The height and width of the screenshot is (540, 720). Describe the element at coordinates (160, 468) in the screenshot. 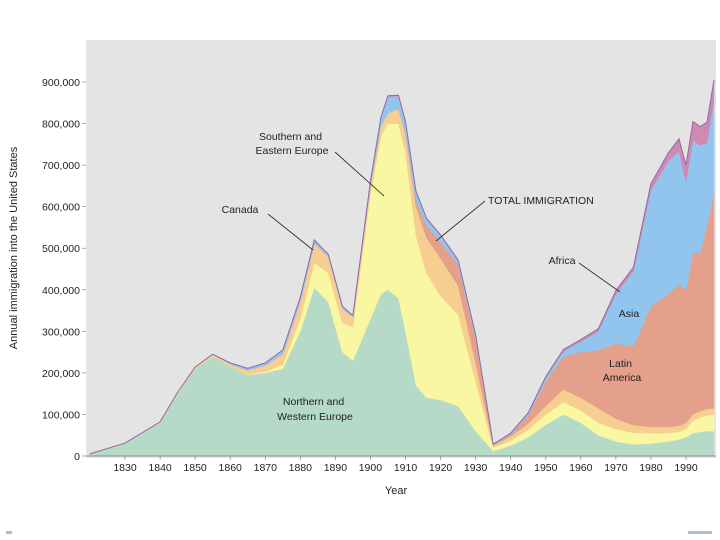

I see `x-tick-label: 1840` at that location.